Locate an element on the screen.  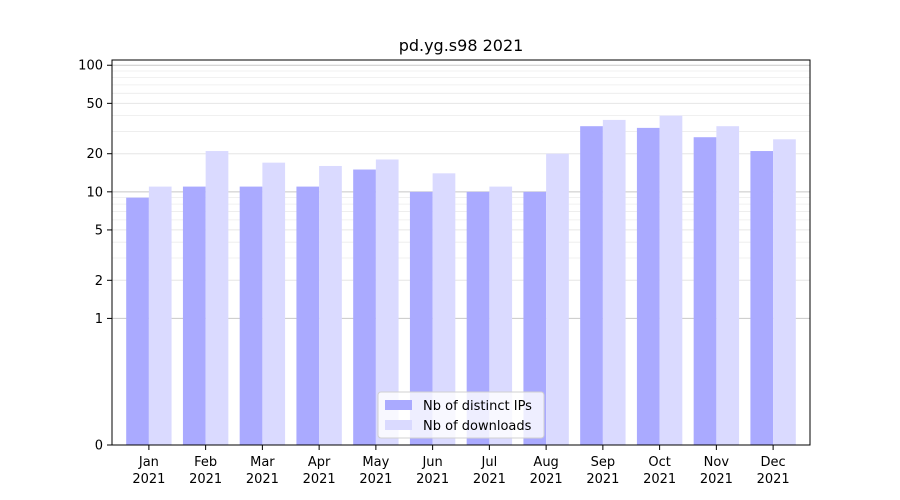
legend-box is located at coordinates (461, 415).